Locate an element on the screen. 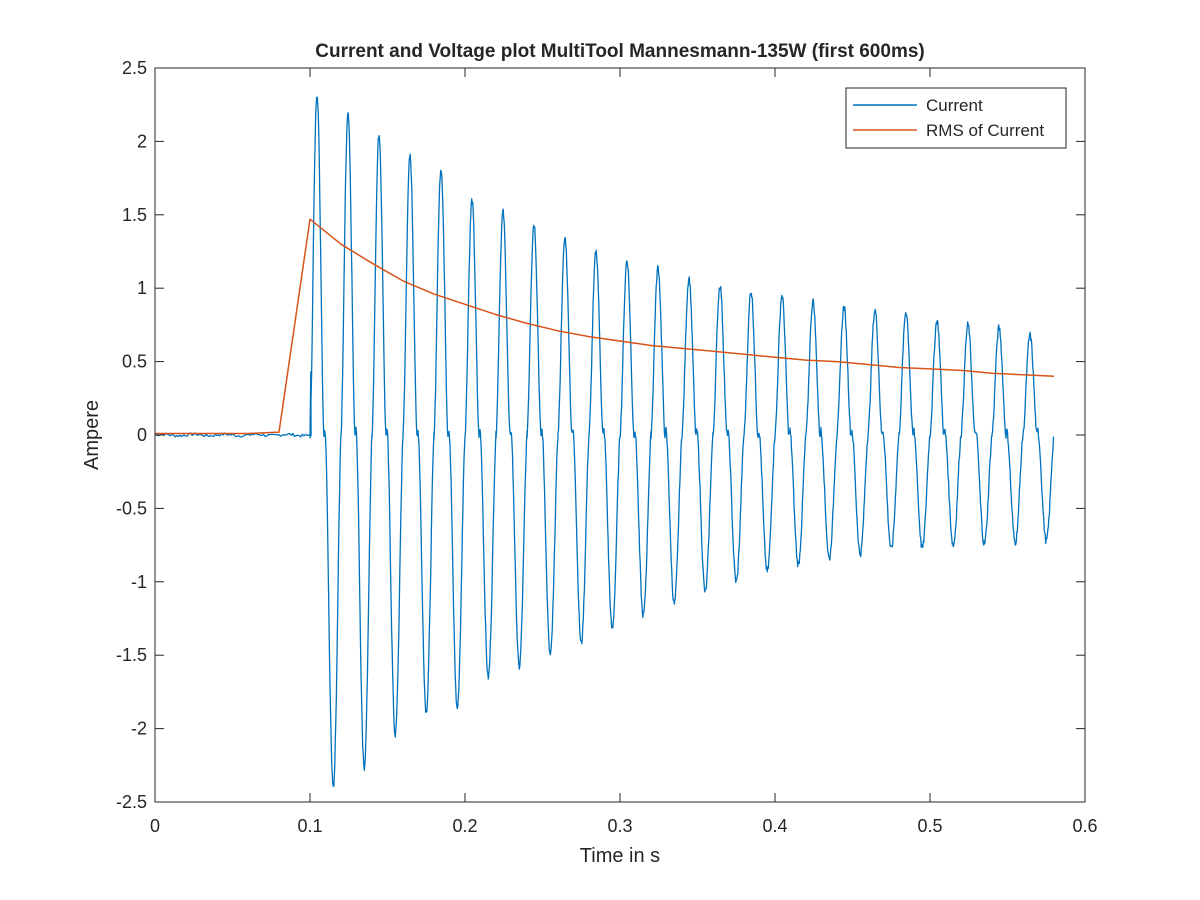  x-tick-label: 0.5 is located at coordinates (929, 826).